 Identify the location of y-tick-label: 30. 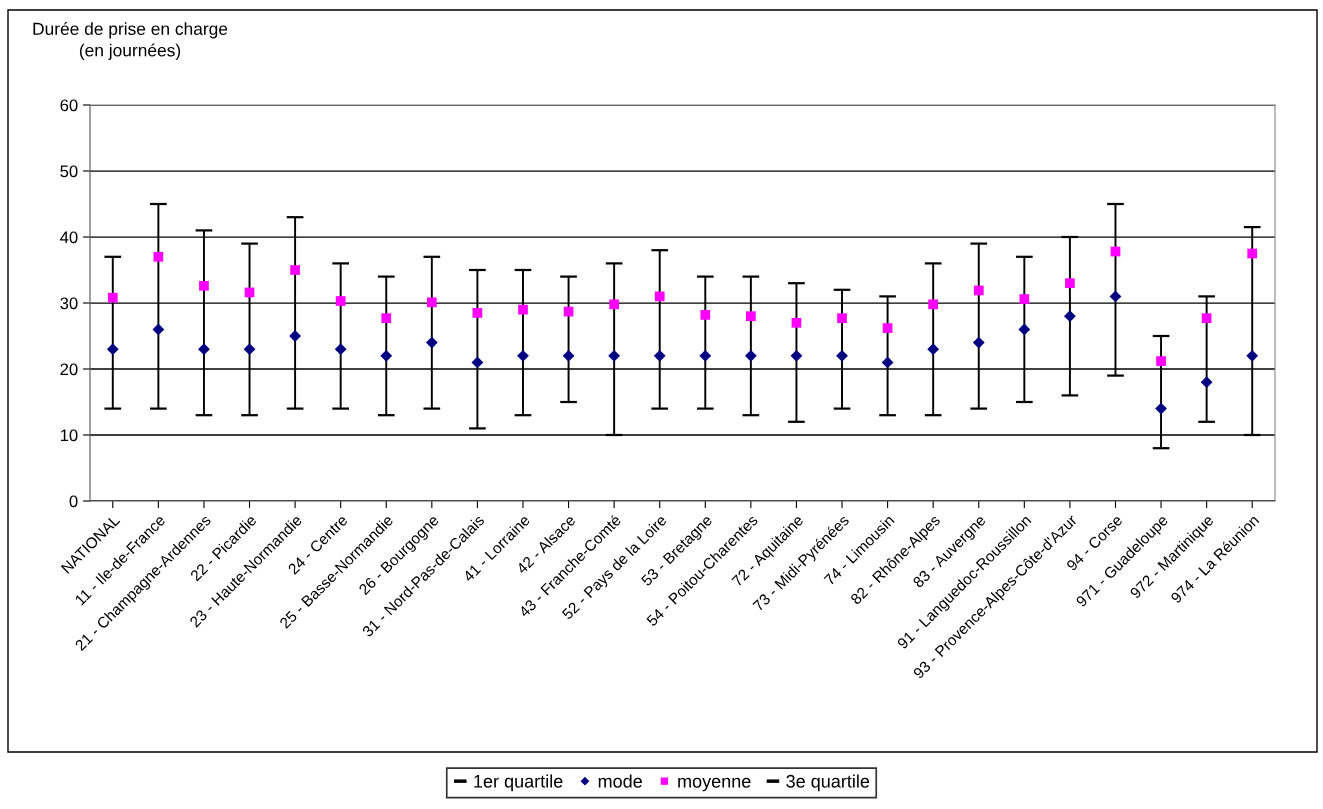
(69, 303).